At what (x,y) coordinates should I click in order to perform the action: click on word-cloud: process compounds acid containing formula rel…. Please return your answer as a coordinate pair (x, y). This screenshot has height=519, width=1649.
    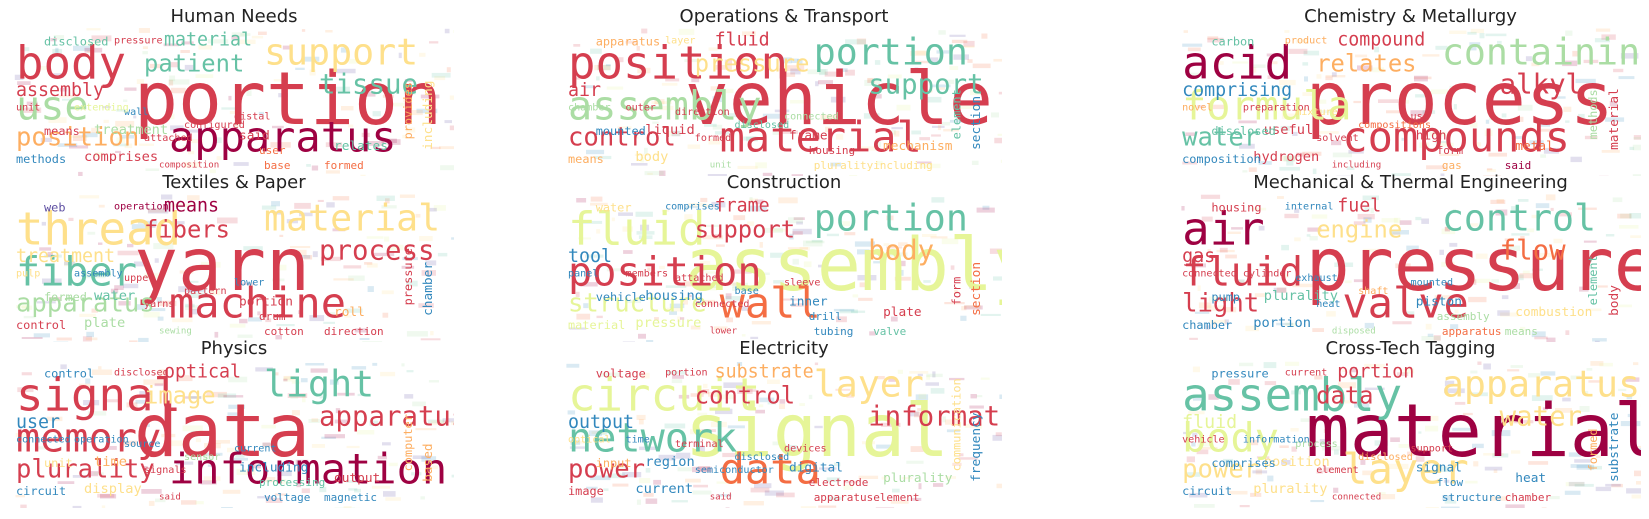
    Looking at the image, I should click on (1410, 102).